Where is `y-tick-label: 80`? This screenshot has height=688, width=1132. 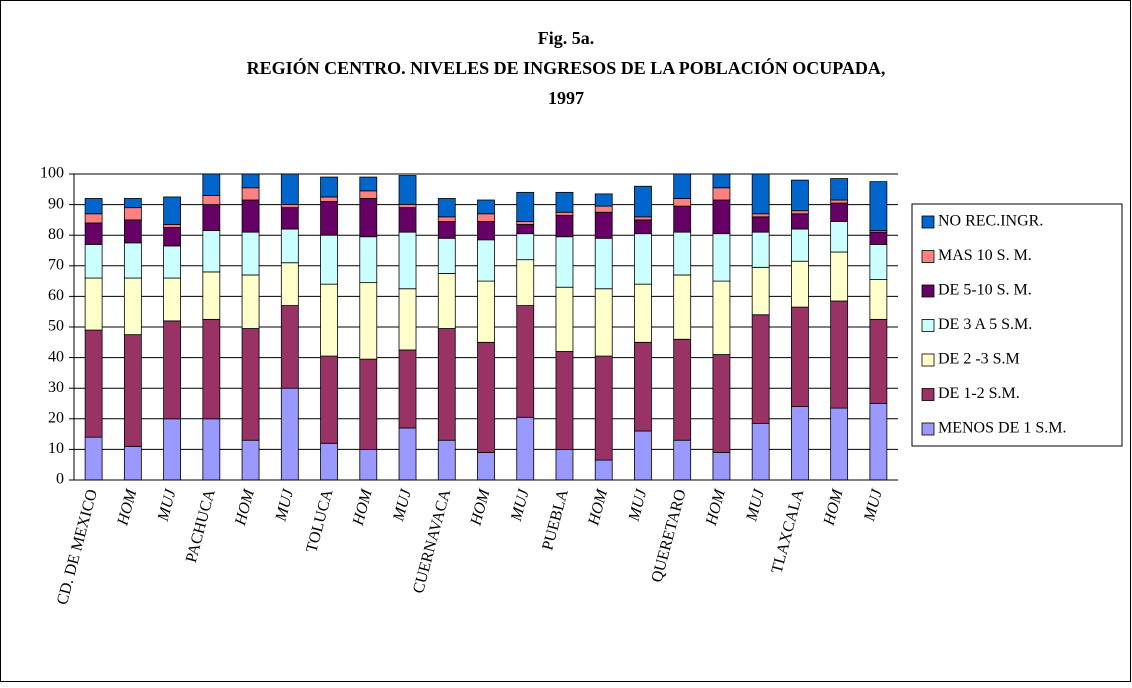
y-tick-label: 80 is located at coordinates (56, 234).